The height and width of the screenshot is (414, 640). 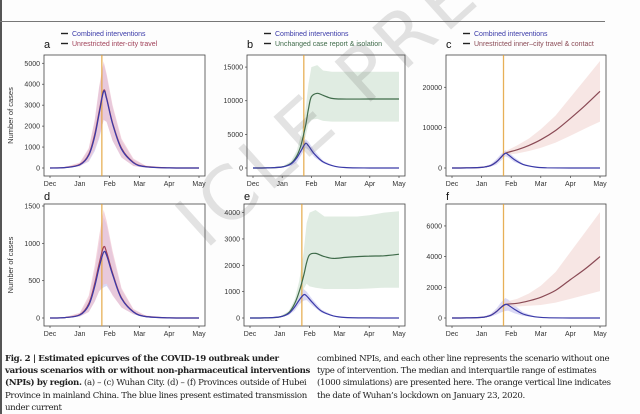 I want to click on page-left-border, so click(x=1, y=207).